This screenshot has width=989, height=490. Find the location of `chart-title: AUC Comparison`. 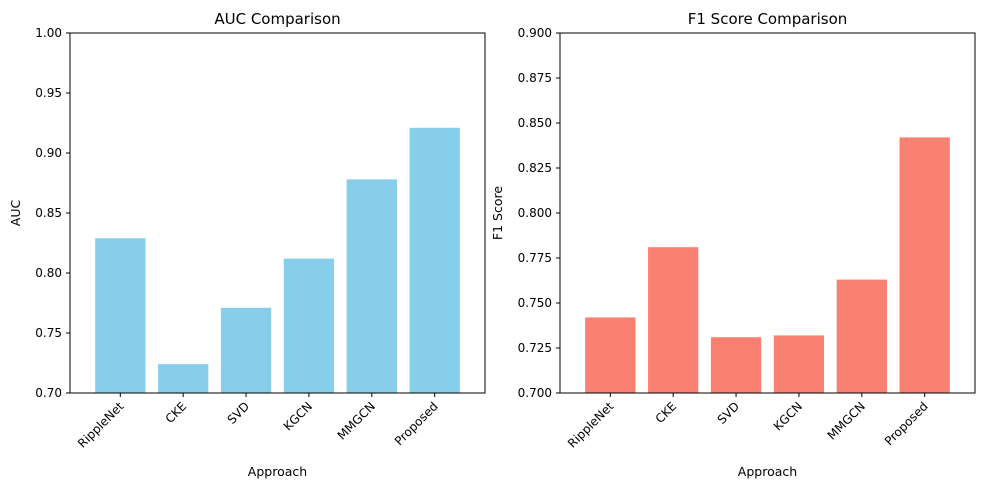

chart-title: AUC Comparison is located at coordinates (277, 19).